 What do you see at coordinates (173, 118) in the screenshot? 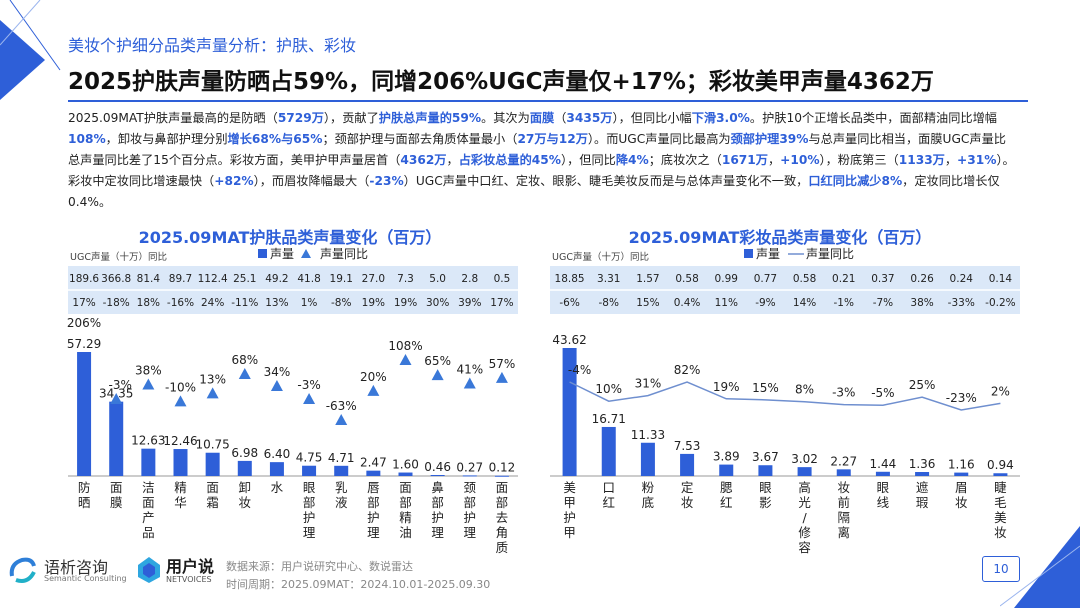
I see `body-text: 2025.09MAT护肤声量最高的是防晒（` at bounding box center [173, 118].